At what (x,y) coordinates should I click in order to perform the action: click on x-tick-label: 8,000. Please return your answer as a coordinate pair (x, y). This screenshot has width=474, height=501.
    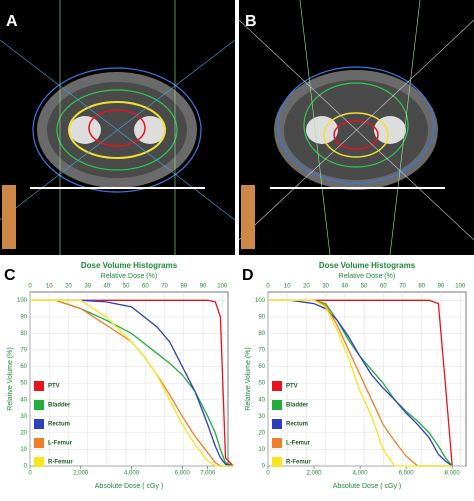
    Looking at the image, I should click on (453, 474).